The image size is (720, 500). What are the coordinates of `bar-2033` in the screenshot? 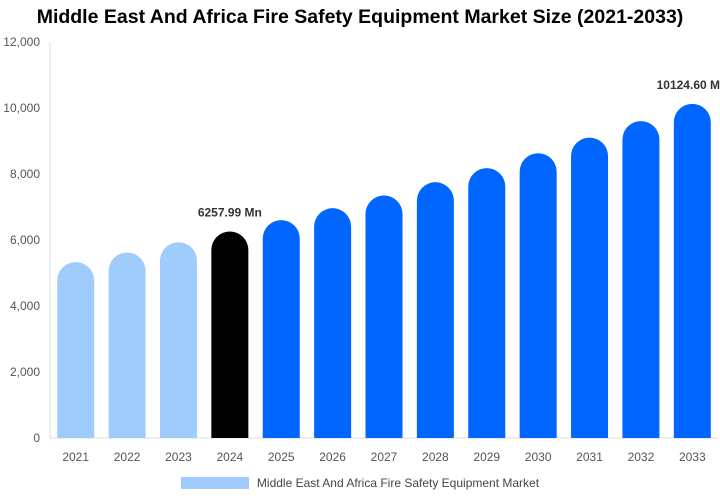 It's located at (692, 270).